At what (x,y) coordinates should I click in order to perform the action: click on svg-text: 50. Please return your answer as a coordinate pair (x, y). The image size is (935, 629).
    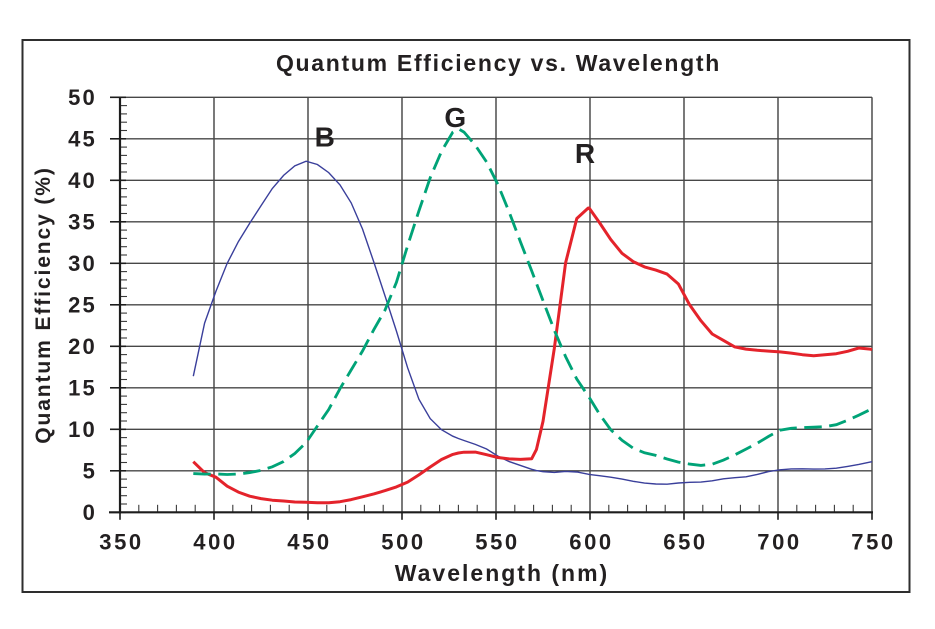
    Looking at the image, I should click on (82, 97).